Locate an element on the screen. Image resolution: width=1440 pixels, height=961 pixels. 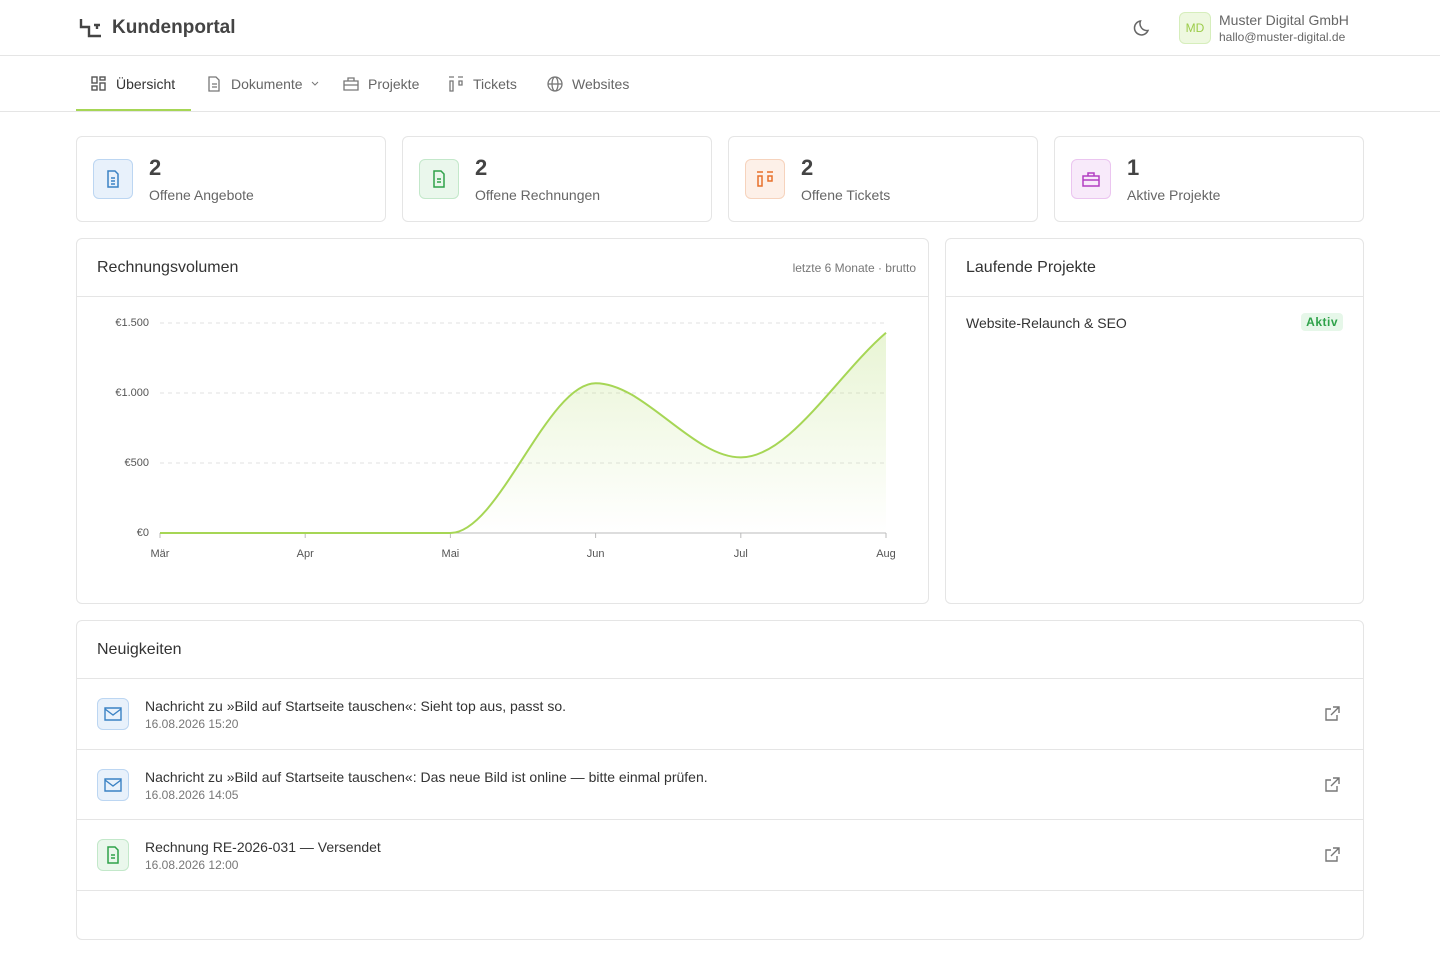
news-text: Rechnung RE-2026-031 — Versendet is located at coordinates (263, 847).